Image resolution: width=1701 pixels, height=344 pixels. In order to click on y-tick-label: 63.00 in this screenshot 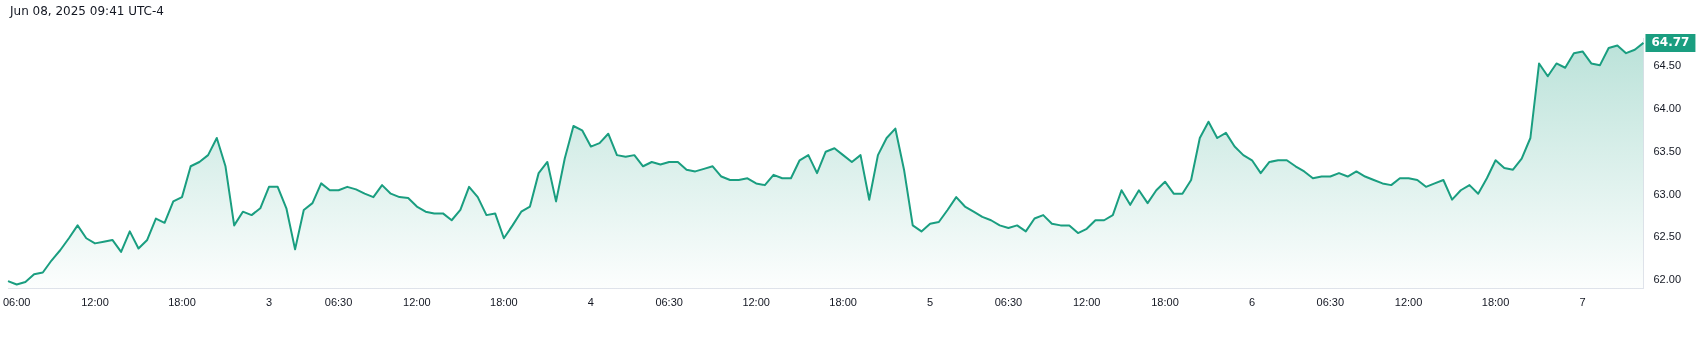, I will do `click(1667, 193)`.